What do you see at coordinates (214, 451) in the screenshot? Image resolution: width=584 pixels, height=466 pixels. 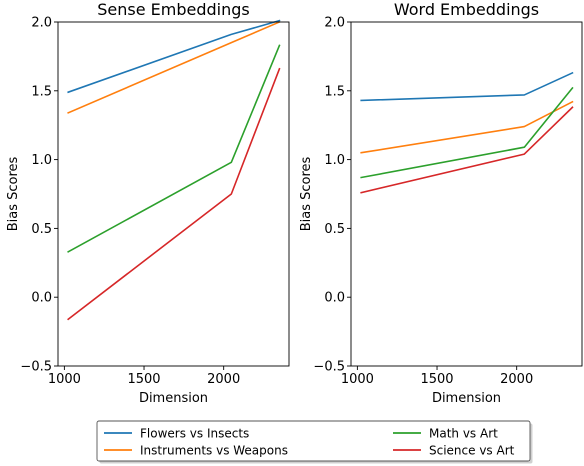 I see `legend-label: Instruments vs Weapons` at bounding box center [214, 451].